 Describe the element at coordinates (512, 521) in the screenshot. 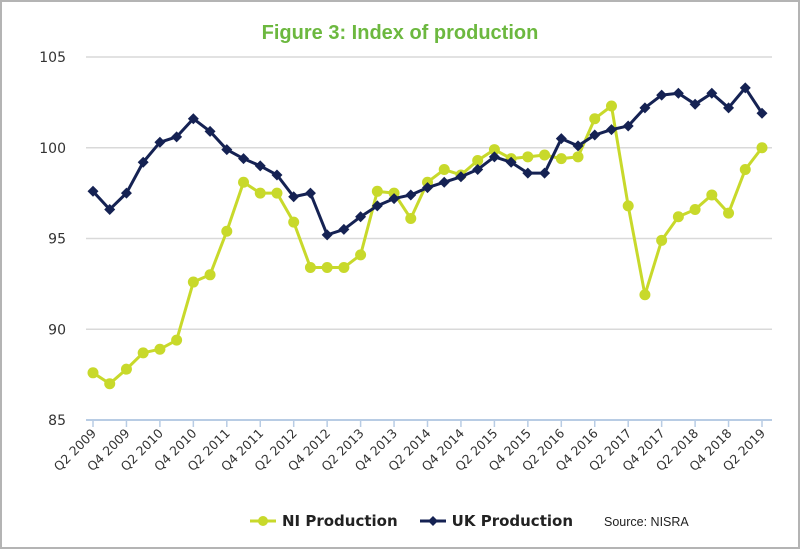

I see `legend-label-uk: UK Production` at that location.